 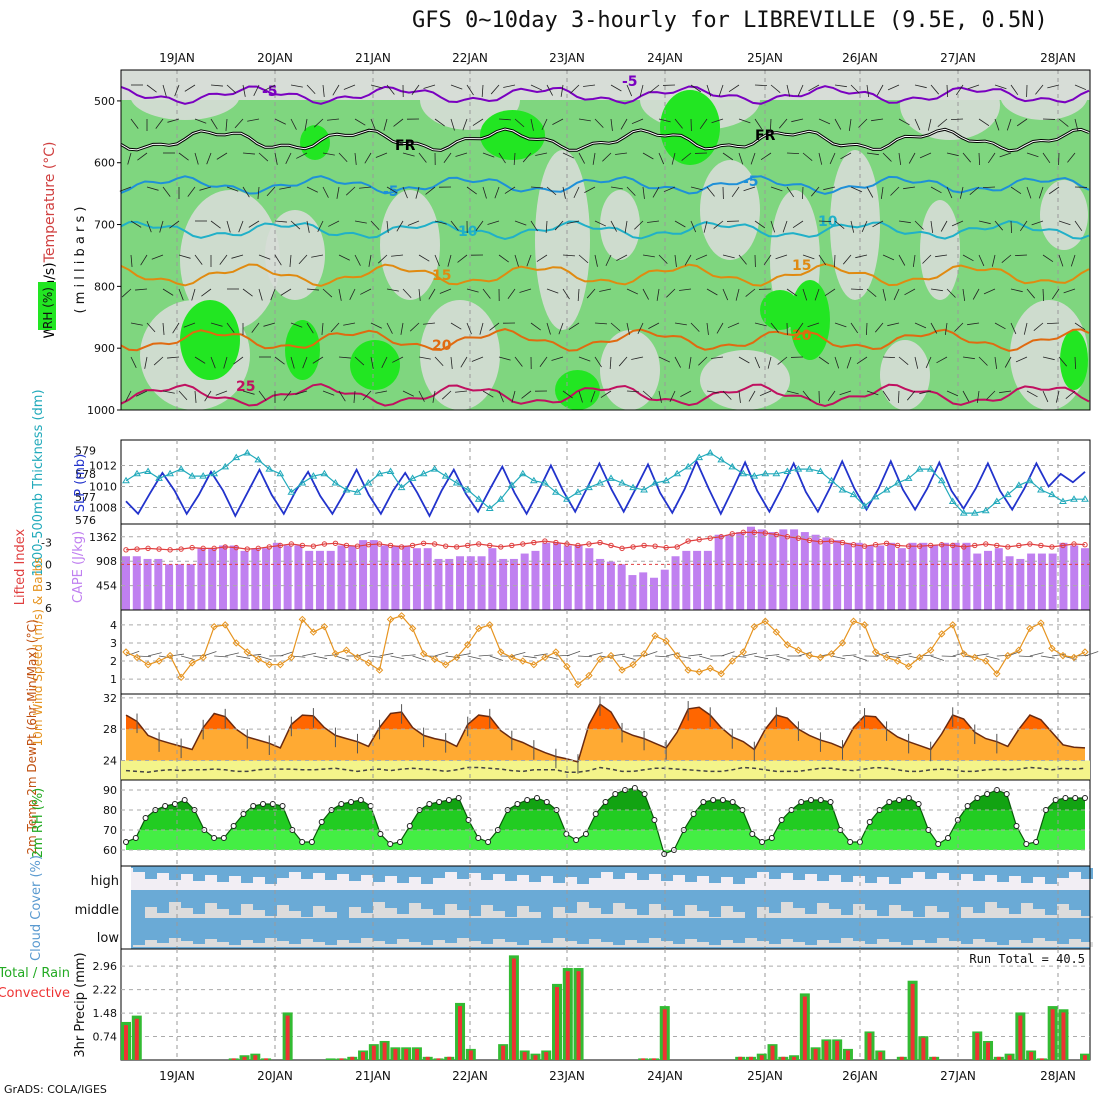 I want to click on ytick-label: -3, so click(x=46, y=543).